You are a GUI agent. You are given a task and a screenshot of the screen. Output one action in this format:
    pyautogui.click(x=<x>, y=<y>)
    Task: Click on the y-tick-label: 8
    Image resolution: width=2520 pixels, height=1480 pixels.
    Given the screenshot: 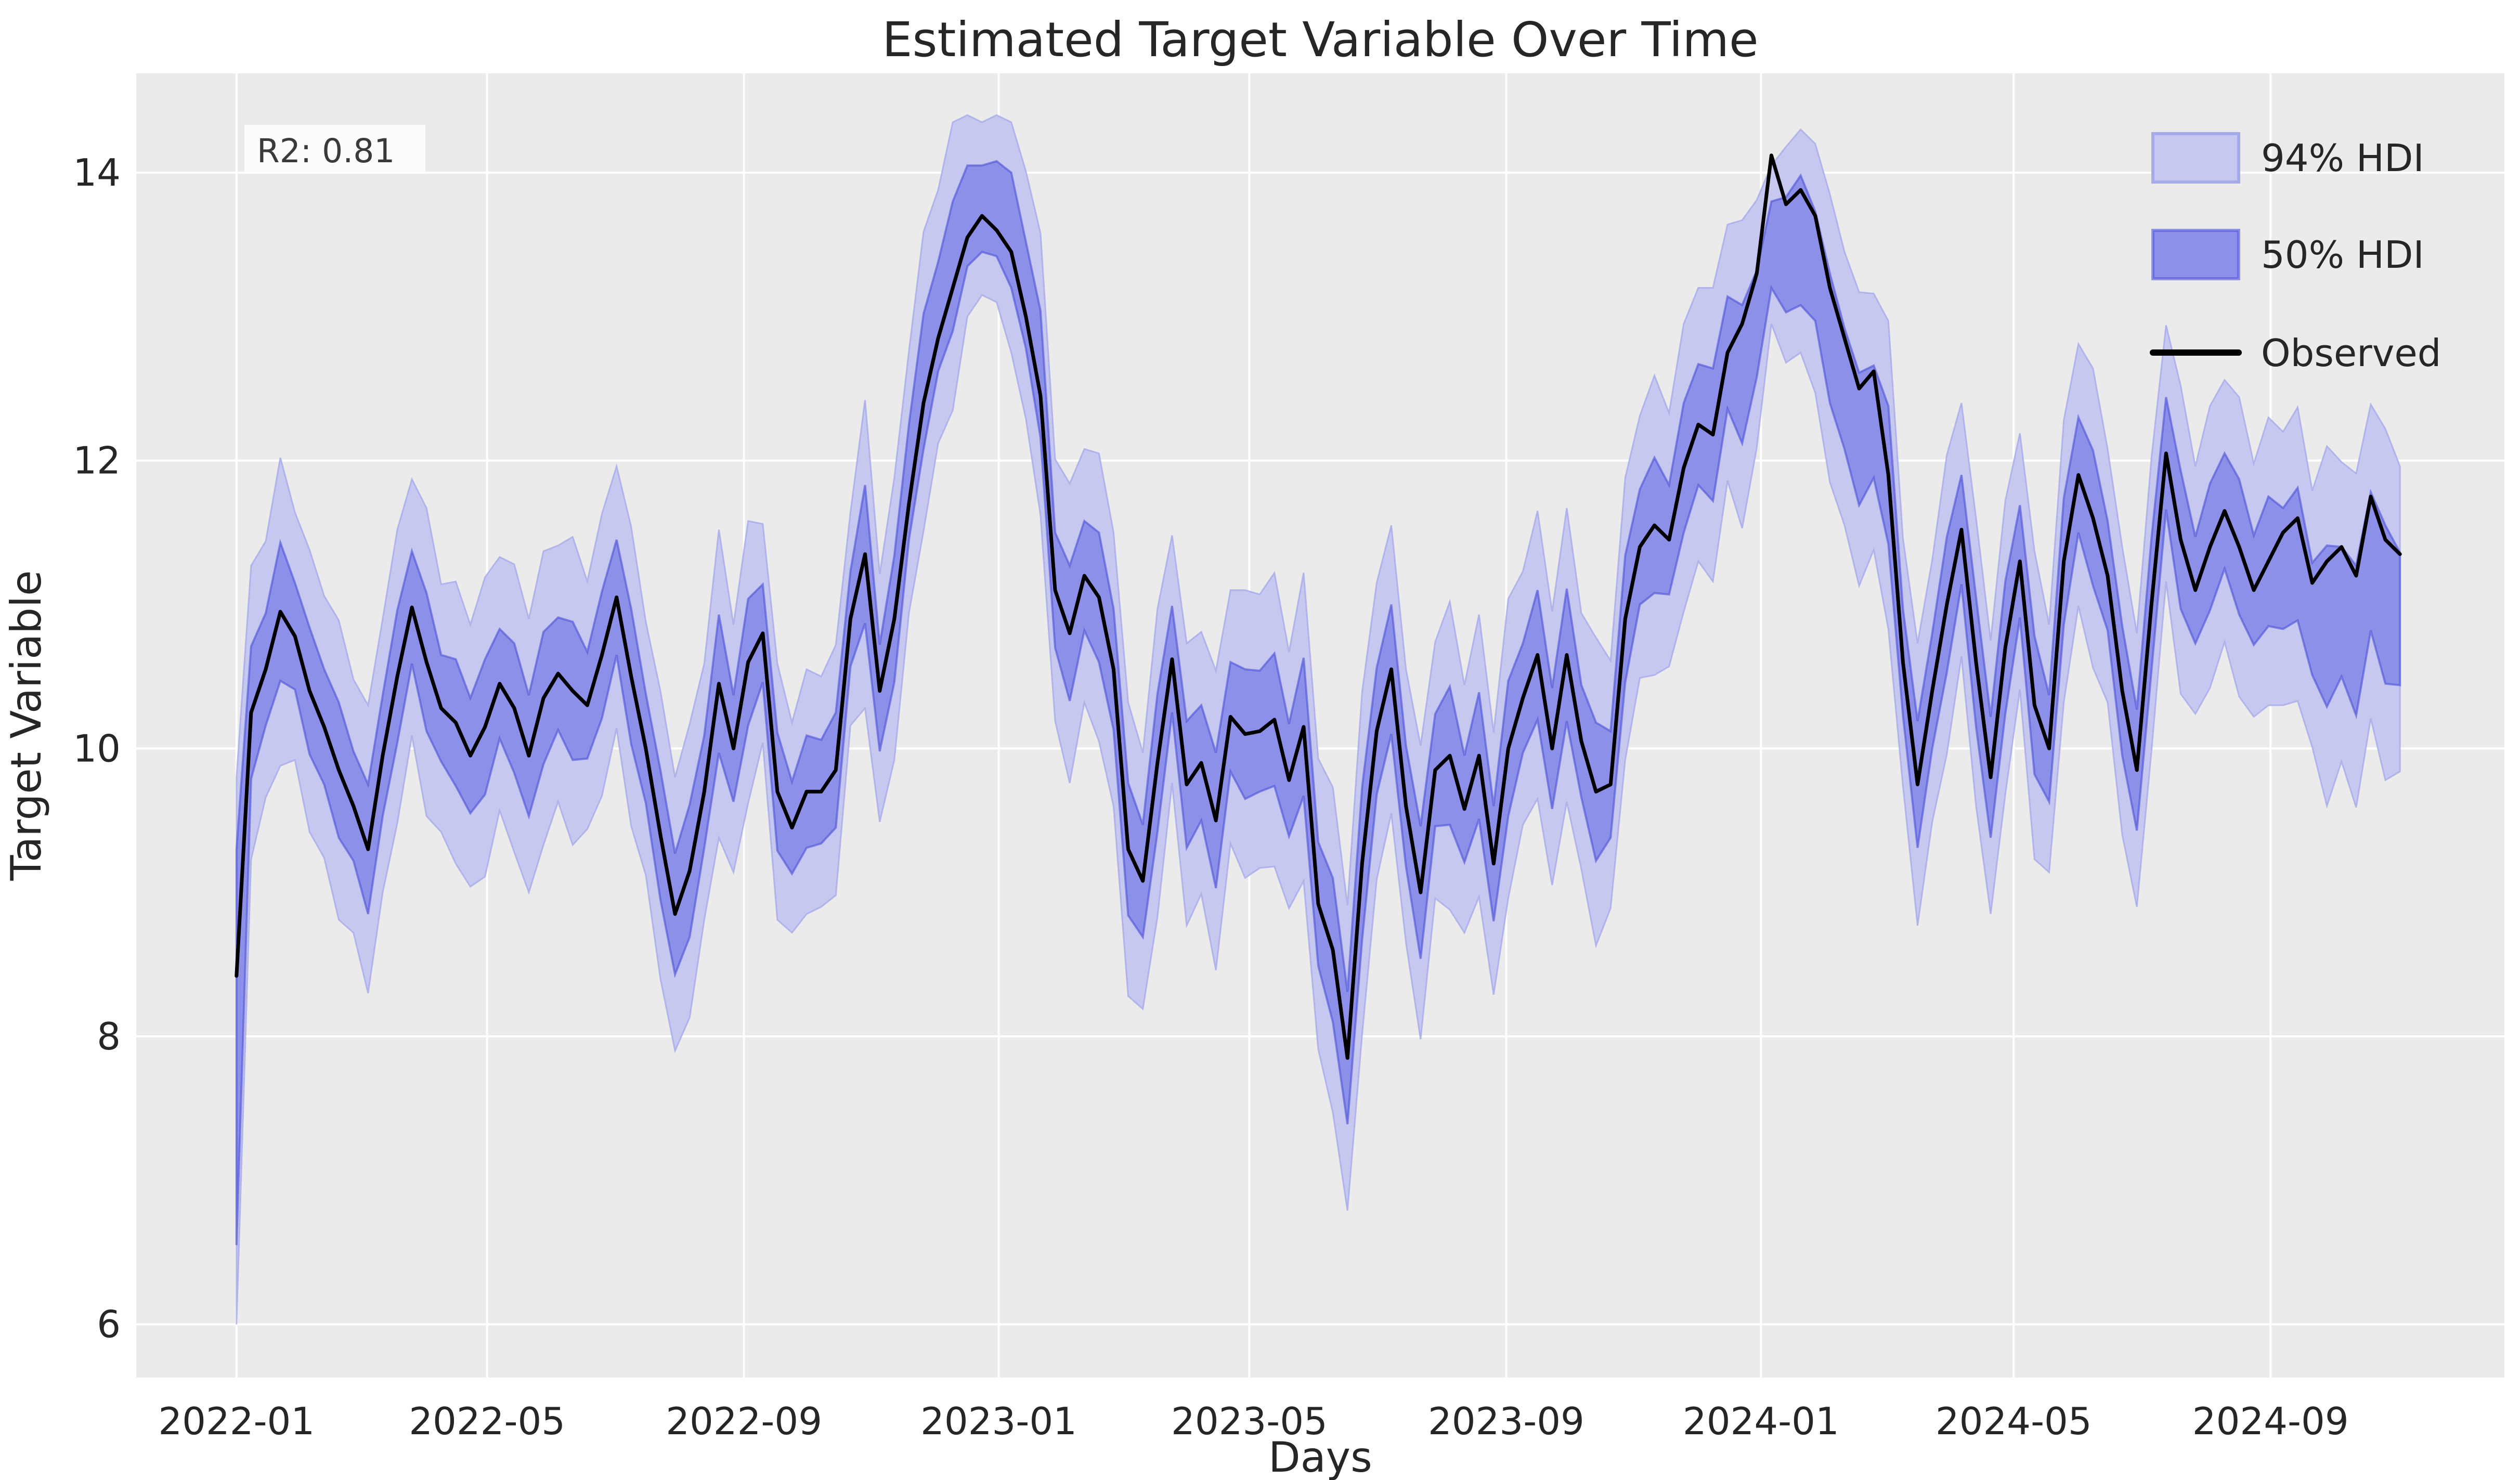 What is the action you would take?
    pyautogui.click(x=109, y=1036)
    